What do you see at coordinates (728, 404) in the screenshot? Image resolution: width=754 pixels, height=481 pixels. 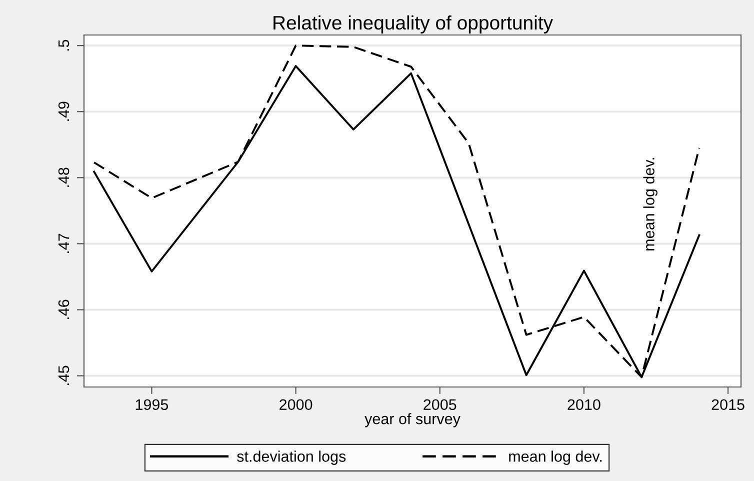 I see `x-tick-label: 2015` at bounding box center [728, 404].